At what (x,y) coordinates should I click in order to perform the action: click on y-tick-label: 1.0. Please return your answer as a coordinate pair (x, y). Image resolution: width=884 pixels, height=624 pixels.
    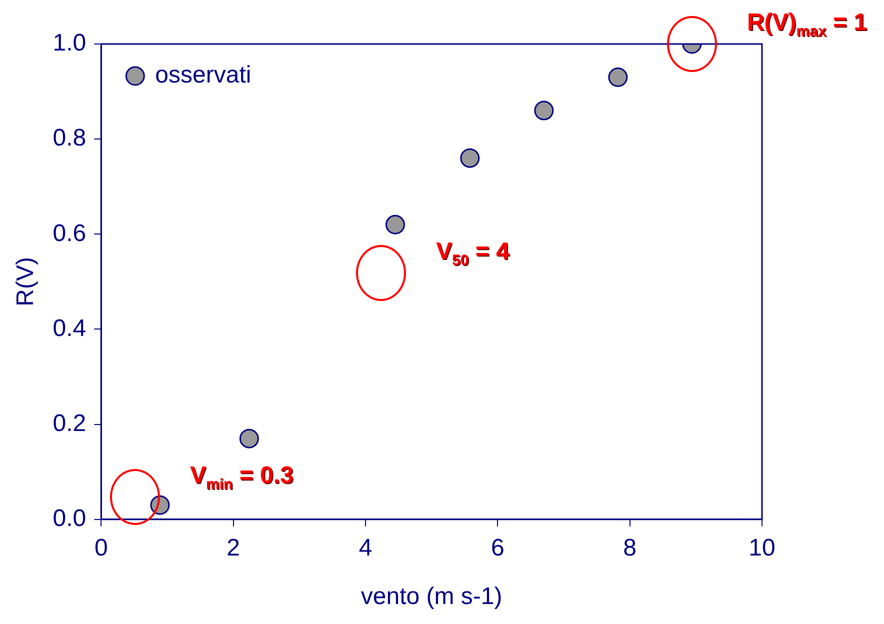
    Looking at the image, I should click on (69, 43).